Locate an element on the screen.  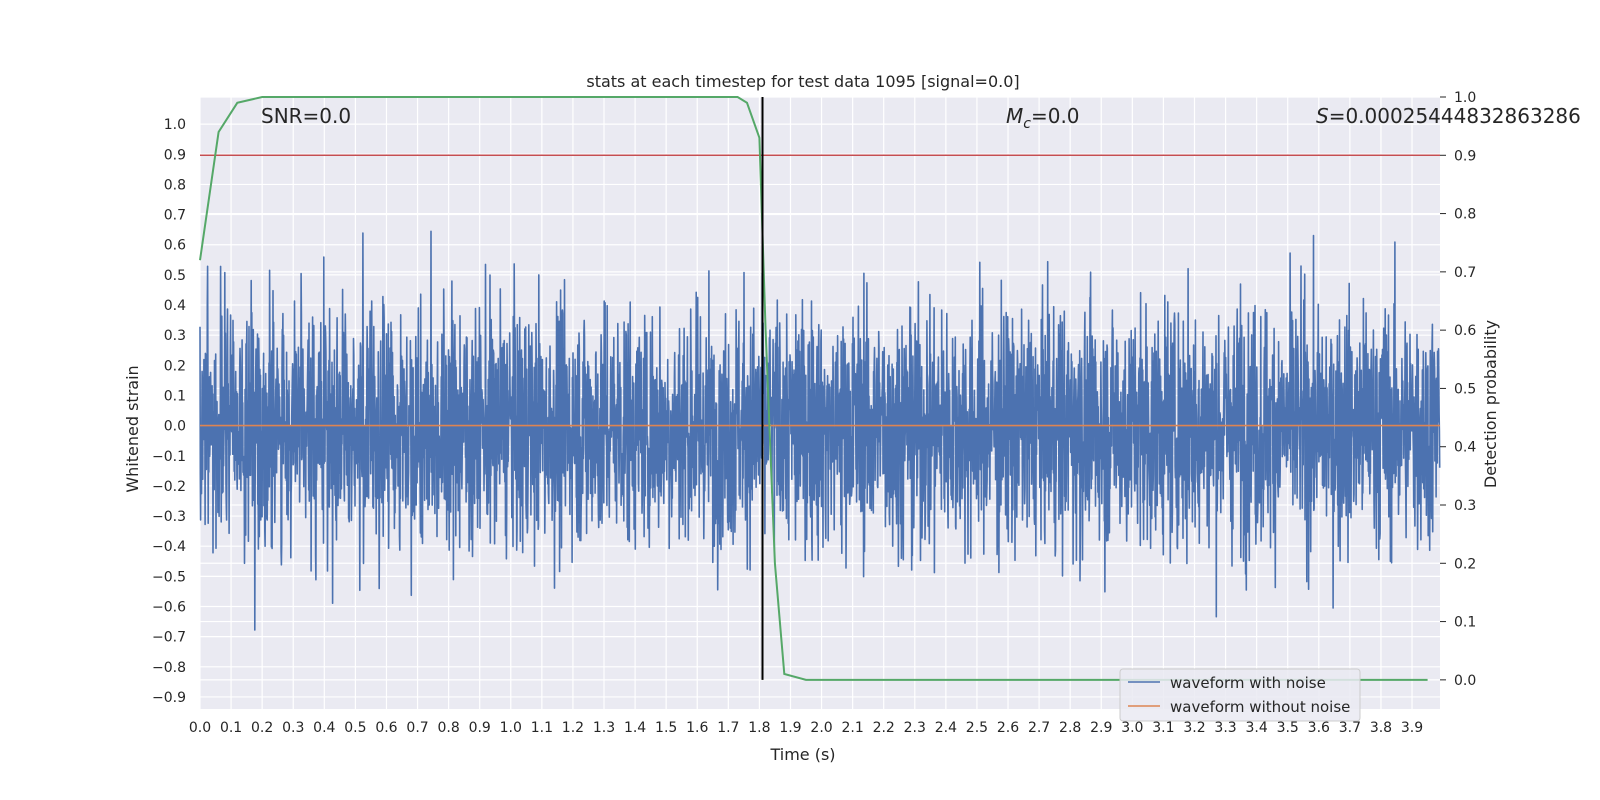
x-tick-label-18: 1.8 is located at coordinates (759, 728).